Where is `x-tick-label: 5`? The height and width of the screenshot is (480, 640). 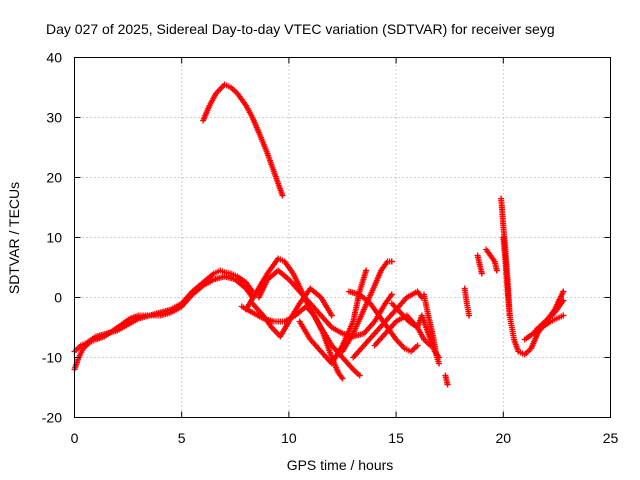 x-tick-label: 5 is located at coordinates (182, 438).